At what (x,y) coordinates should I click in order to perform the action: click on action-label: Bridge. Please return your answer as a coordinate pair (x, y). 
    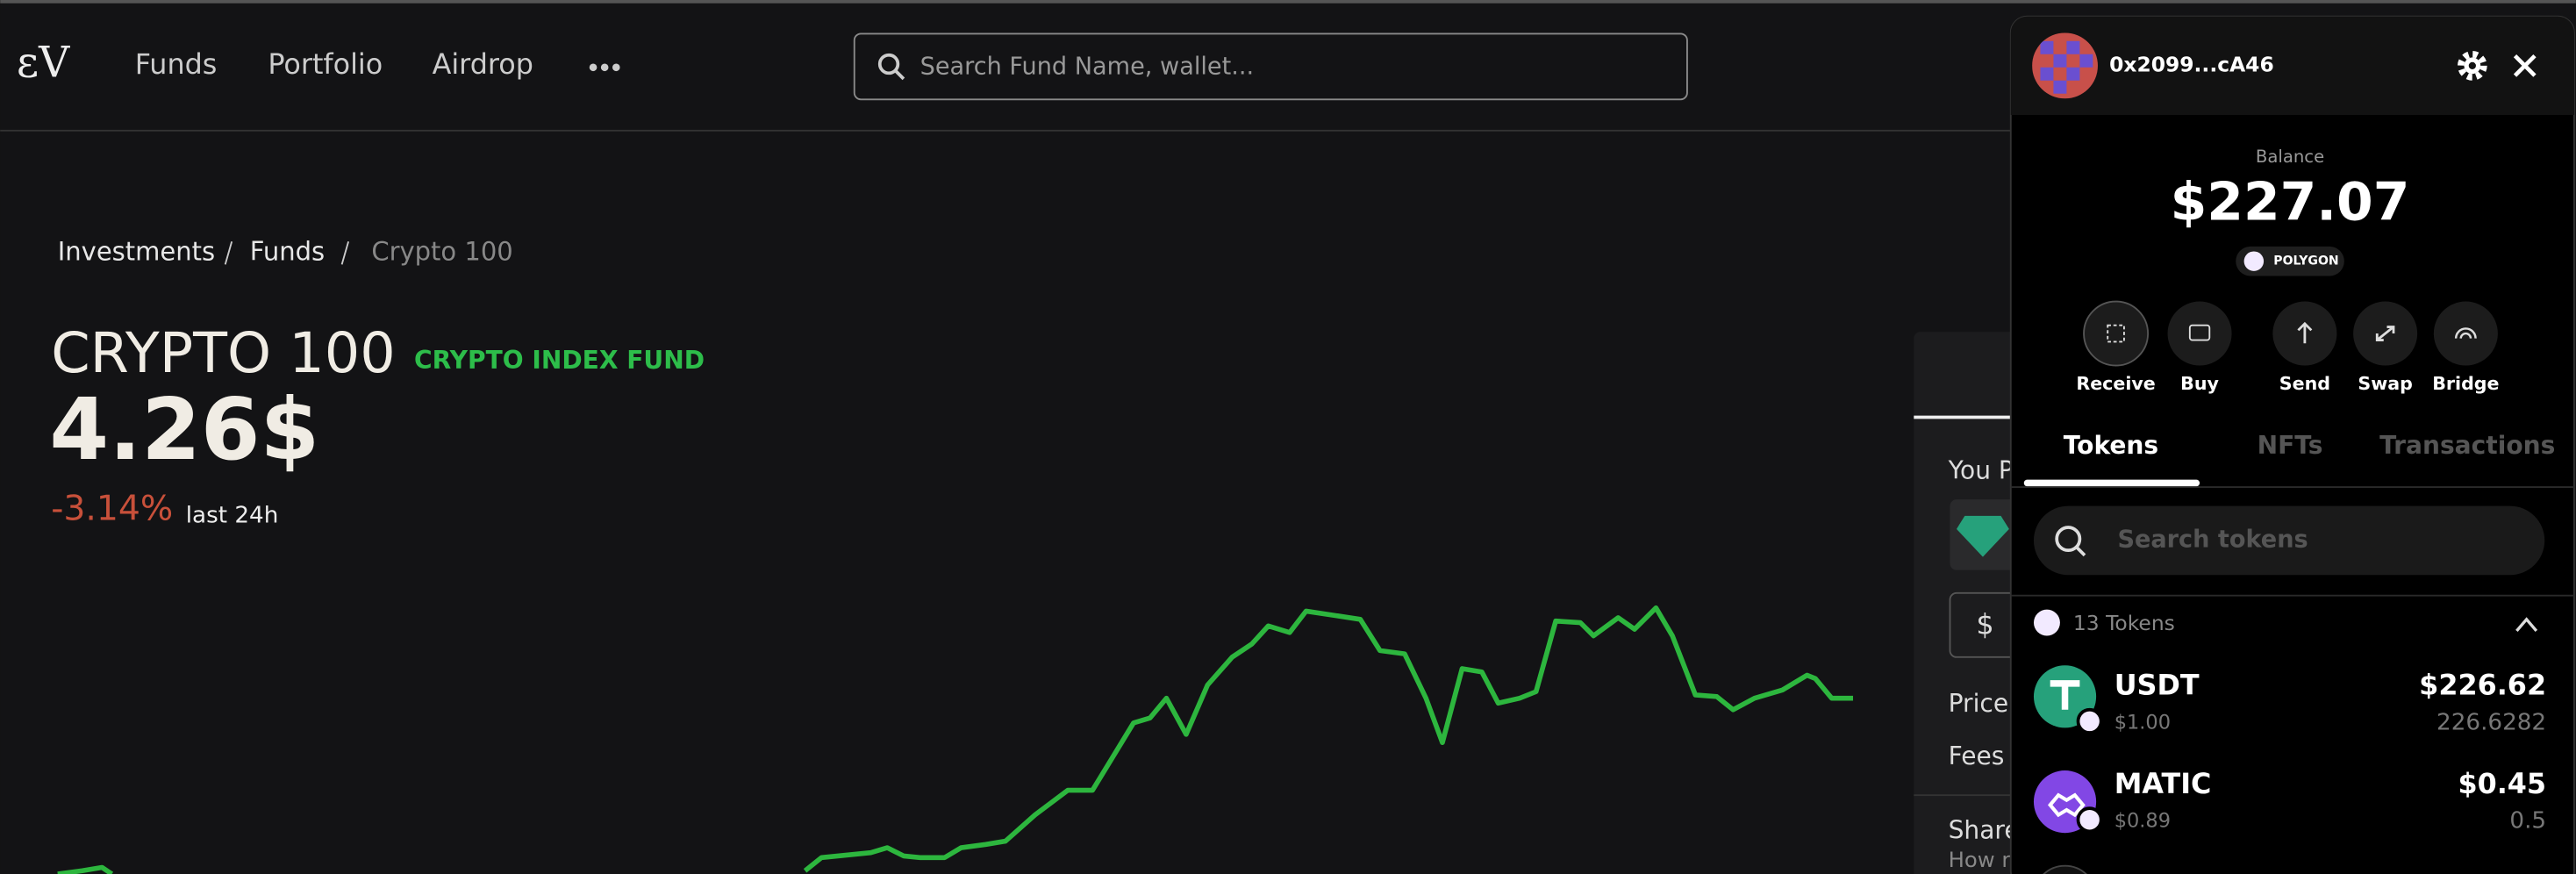
    Looking at the image, I should click on (2465, 384).